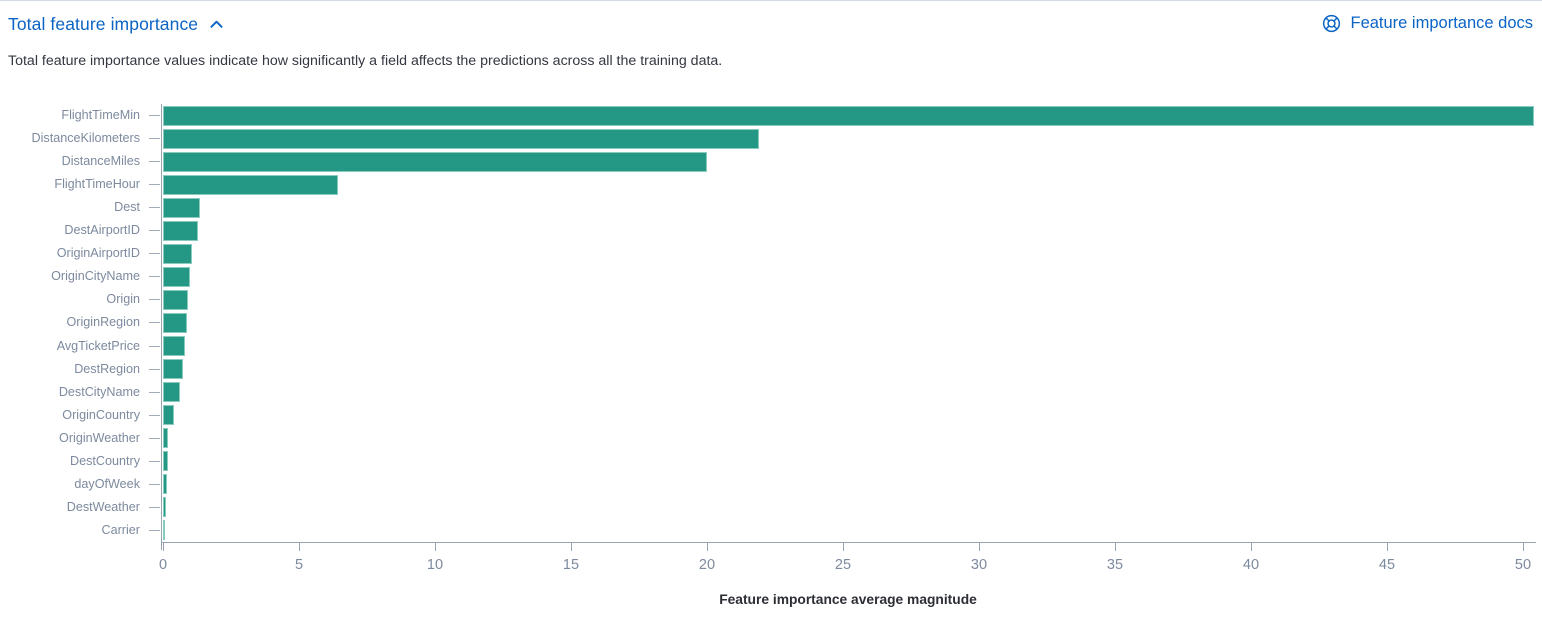 The image size is (1542, 618). I want to click on x-axis-tick-label: 10, so click(435, 564).